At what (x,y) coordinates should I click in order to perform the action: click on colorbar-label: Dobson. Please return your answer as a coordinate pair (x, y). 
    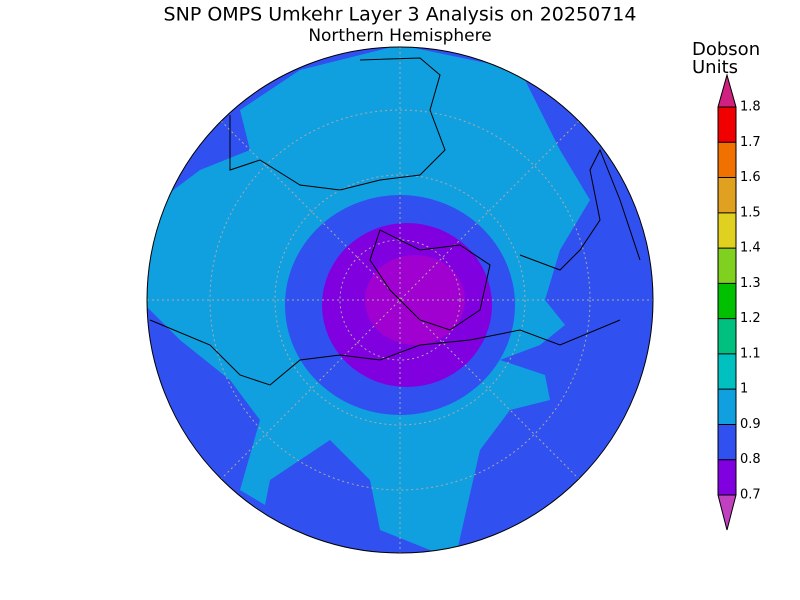
    Looking at the image, I should click on (726, 49).